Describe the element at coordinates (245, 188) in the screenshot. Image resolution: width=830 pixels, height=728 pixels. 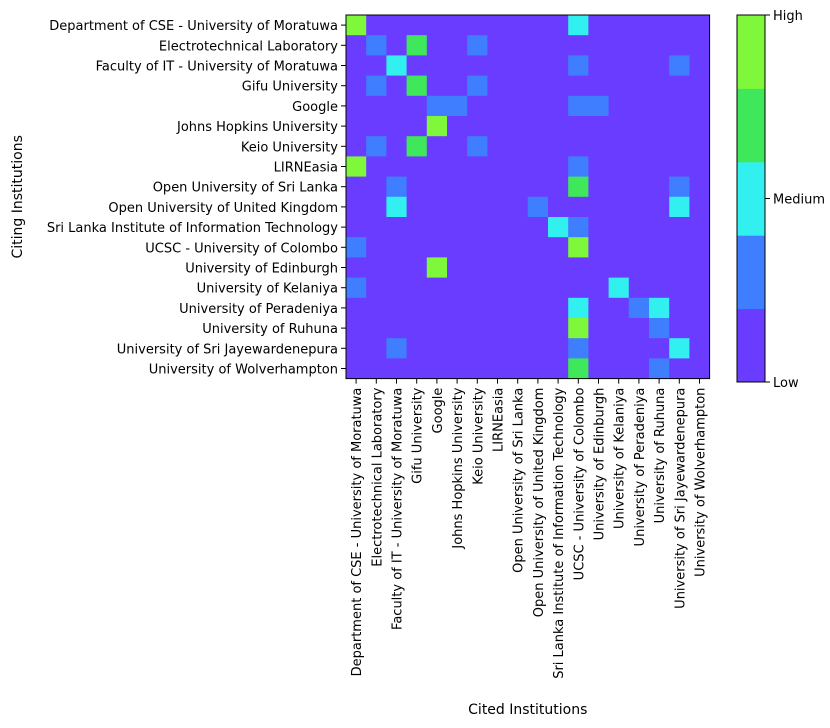
I see `y-tick-label: Open University of Sri Lanka` at that location.